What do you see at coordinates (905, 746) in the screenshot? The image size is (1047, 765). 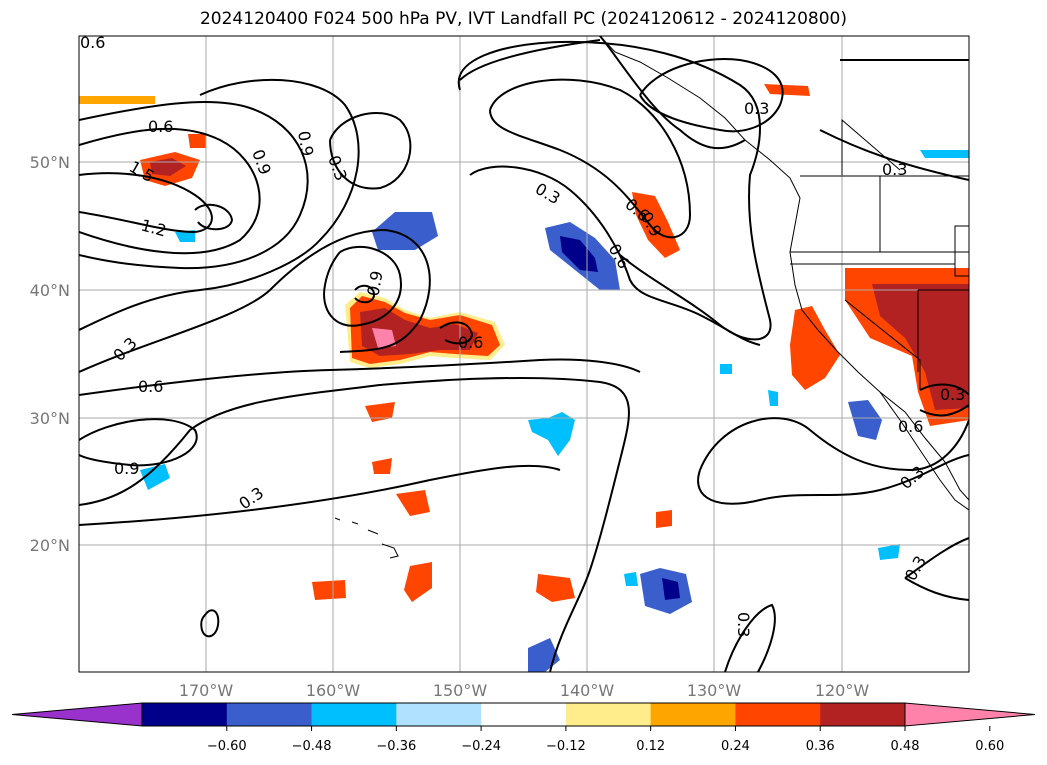 I see `colorbar-tick-label: 0.48` at bounding box center [905, 746].